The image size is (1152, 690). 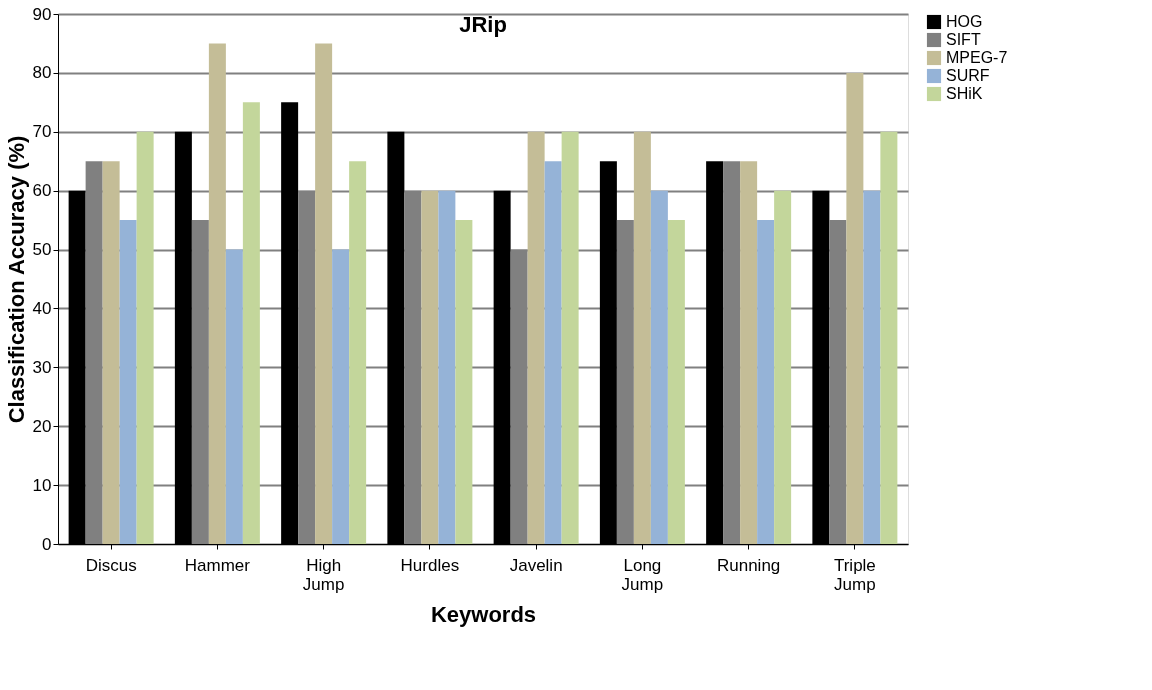 What do you see at coordinates (42, 73) in the screenshot?
I see `y-tick-label: 80` at bounding box center [42, 73].